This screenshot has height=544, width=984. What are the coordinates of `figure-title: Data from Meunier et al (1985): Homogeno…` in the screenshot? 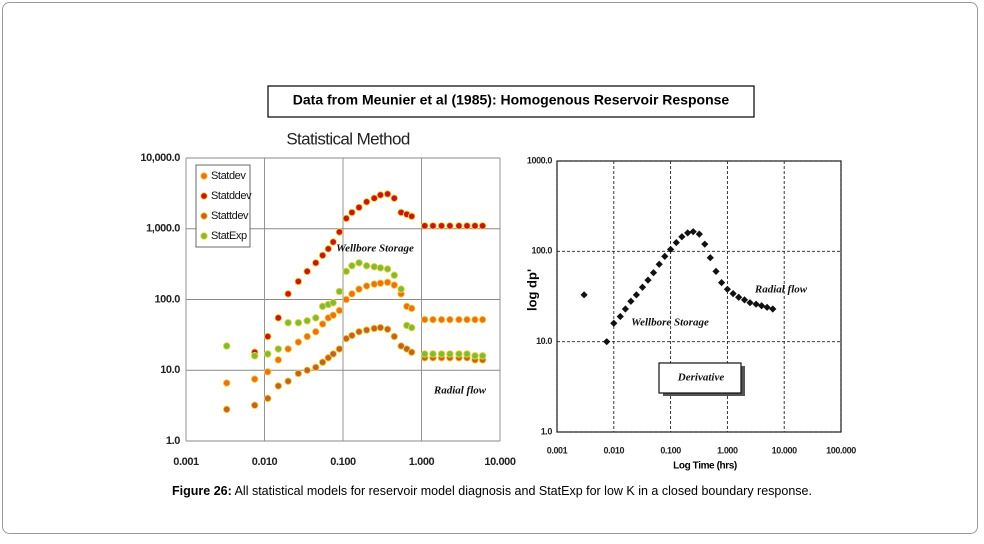 It's located at (511, 100).